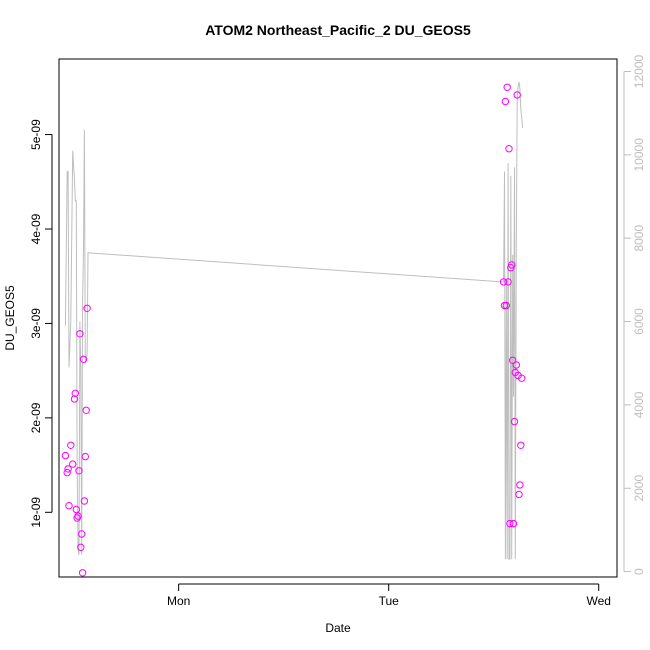  Describe the element at coordinates (639, 71) in the screenshot. I see `y2-tick-label: 12000` at that location.